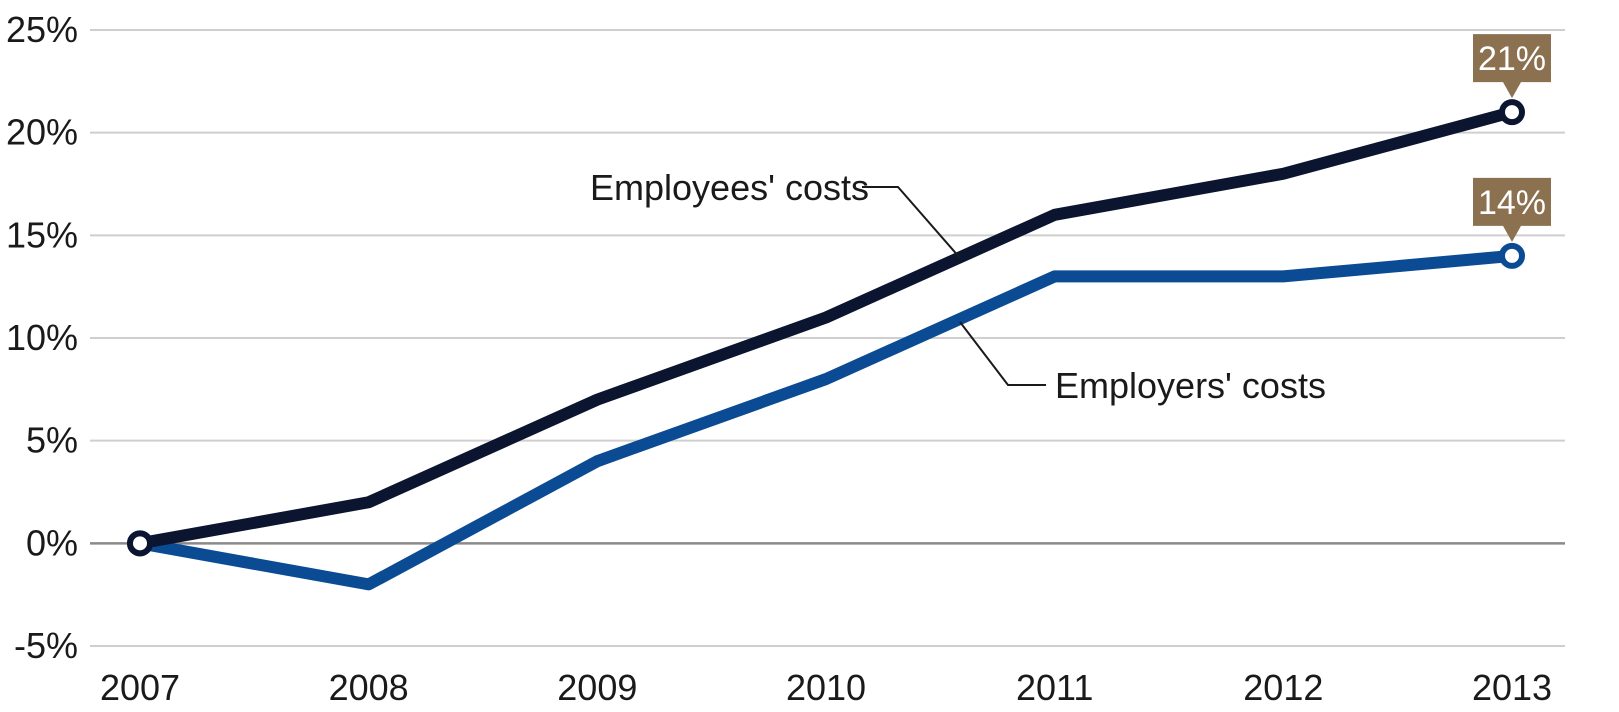 This screenshot has width=1619, height=712. What do you see at coordinates (1283, 687) in the screenshot?
I see `x-tick-label: 2012` at bounding box center [1283, 687].